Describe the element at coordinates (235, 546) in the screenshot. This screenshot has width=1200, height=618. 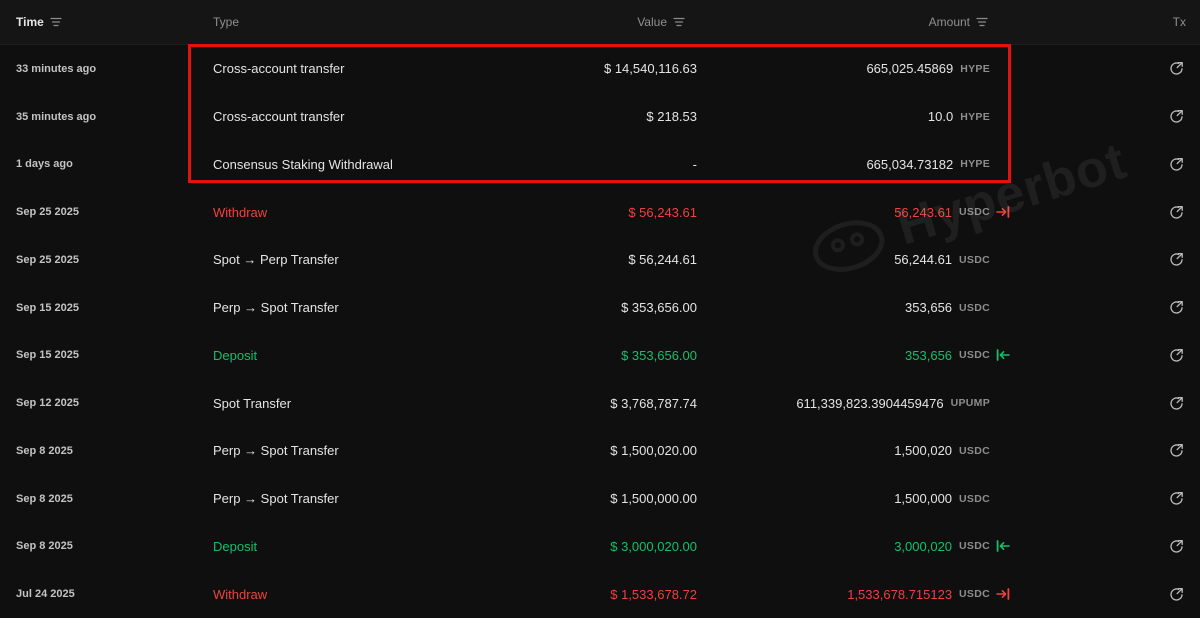
I see `type-cell: Deposit` at that location.